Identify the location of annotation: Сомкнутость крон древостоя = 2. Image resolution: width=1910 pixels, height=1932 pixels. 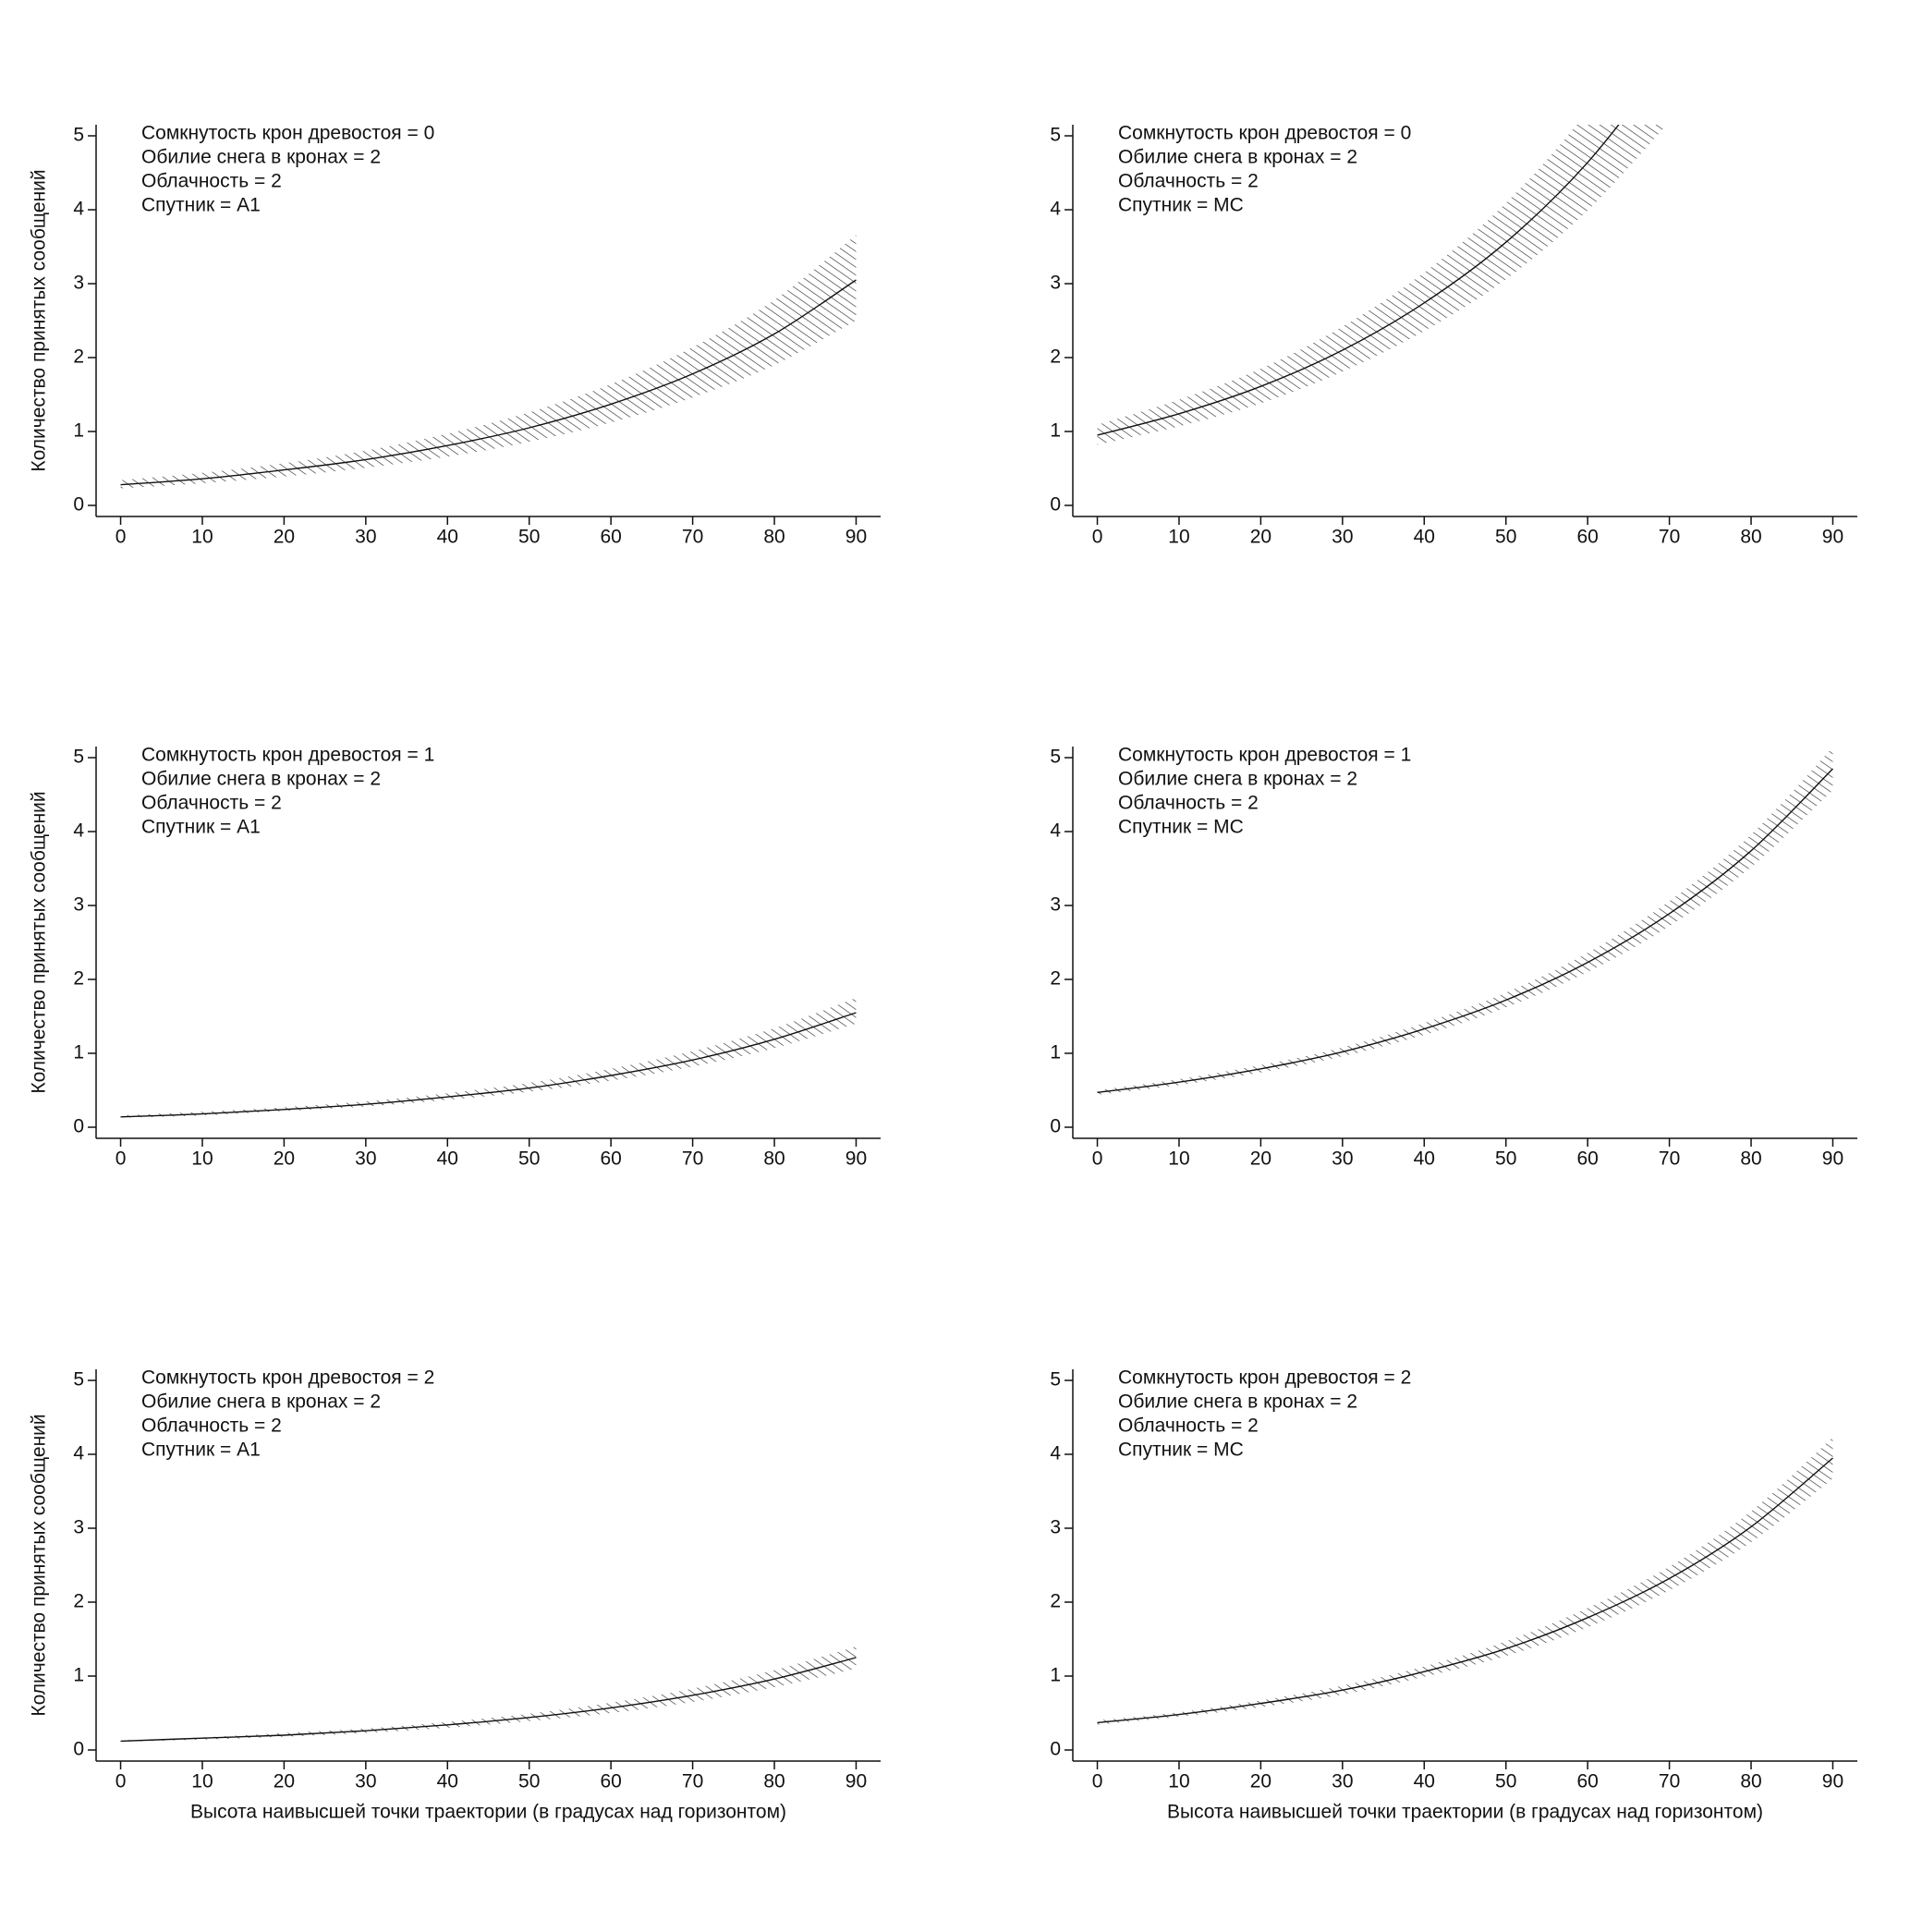
(1264, 1378).